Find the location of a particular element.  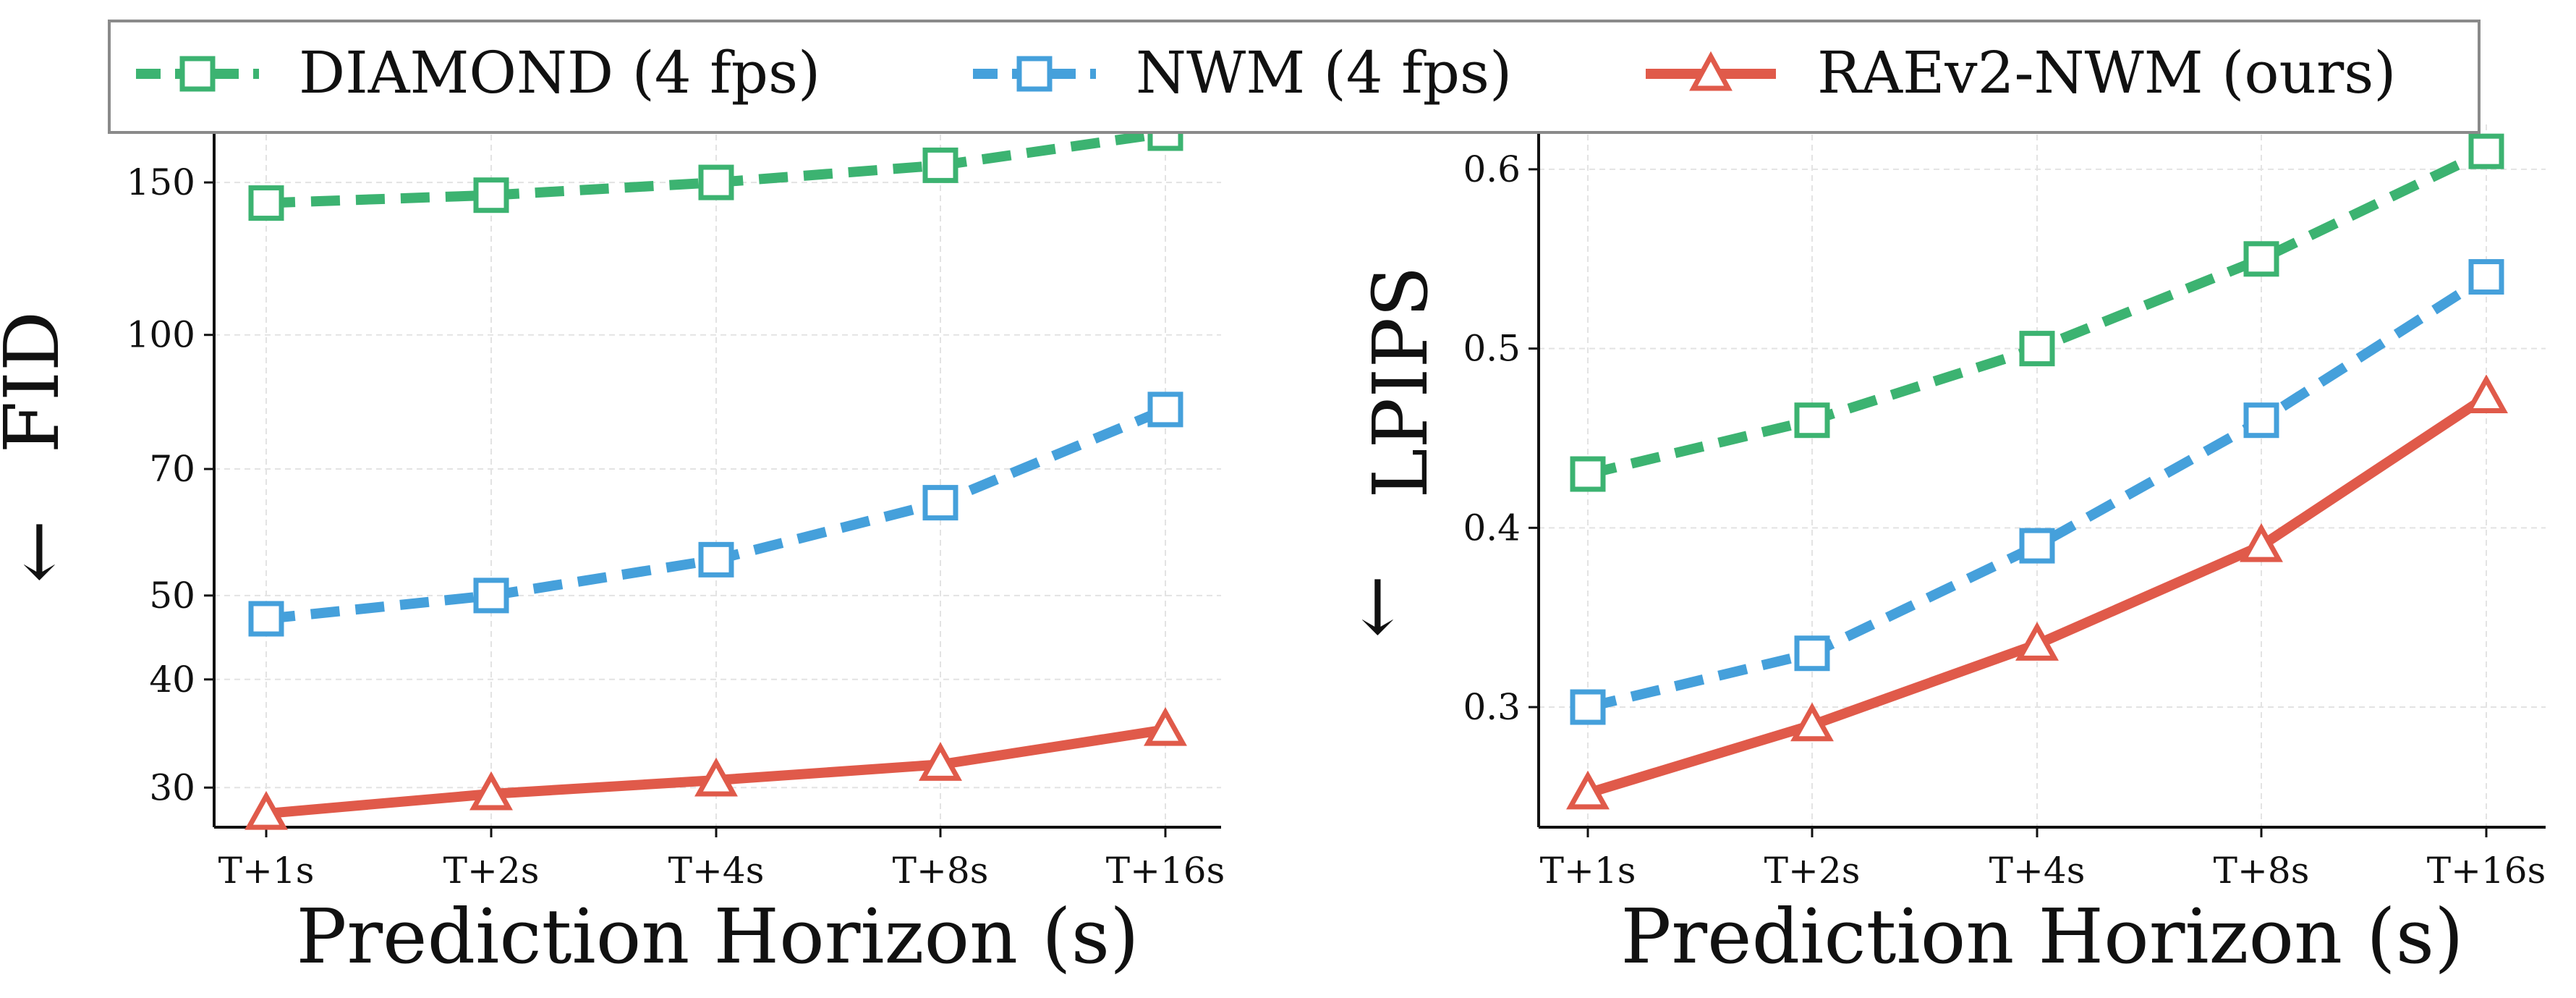

legend-frame is located at coordinates (1294, 77).